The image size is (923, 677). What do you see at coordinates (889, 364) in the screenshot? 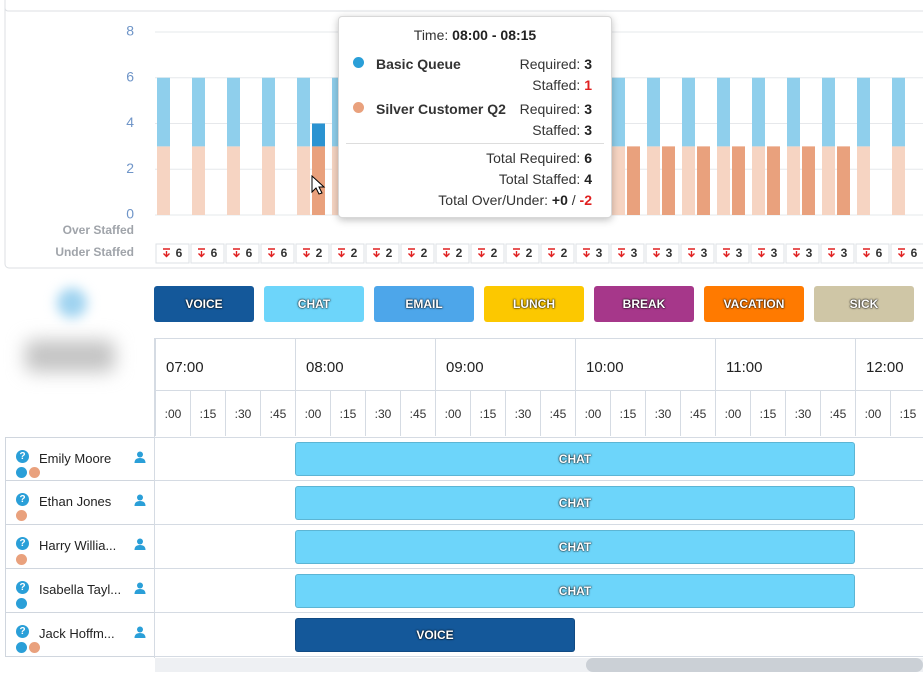
I see `hour-label: 12:00` at bounding box center [889, 364].